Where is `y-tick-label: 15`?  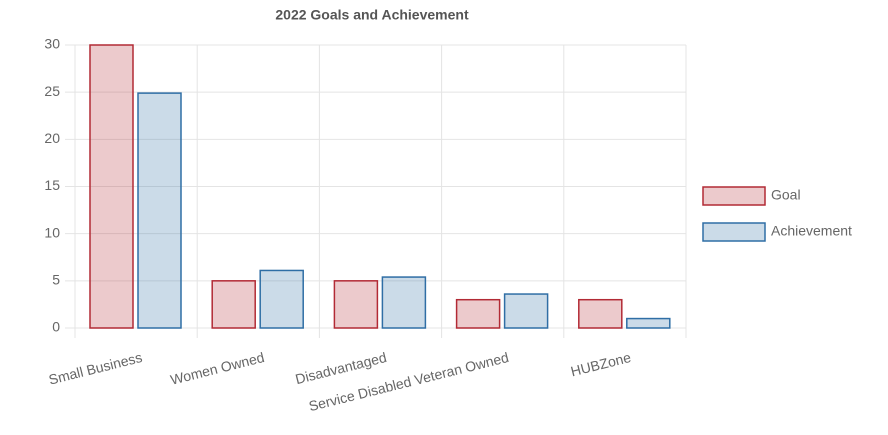 y-tick-label: 15 is located at coordinates (52, 185).